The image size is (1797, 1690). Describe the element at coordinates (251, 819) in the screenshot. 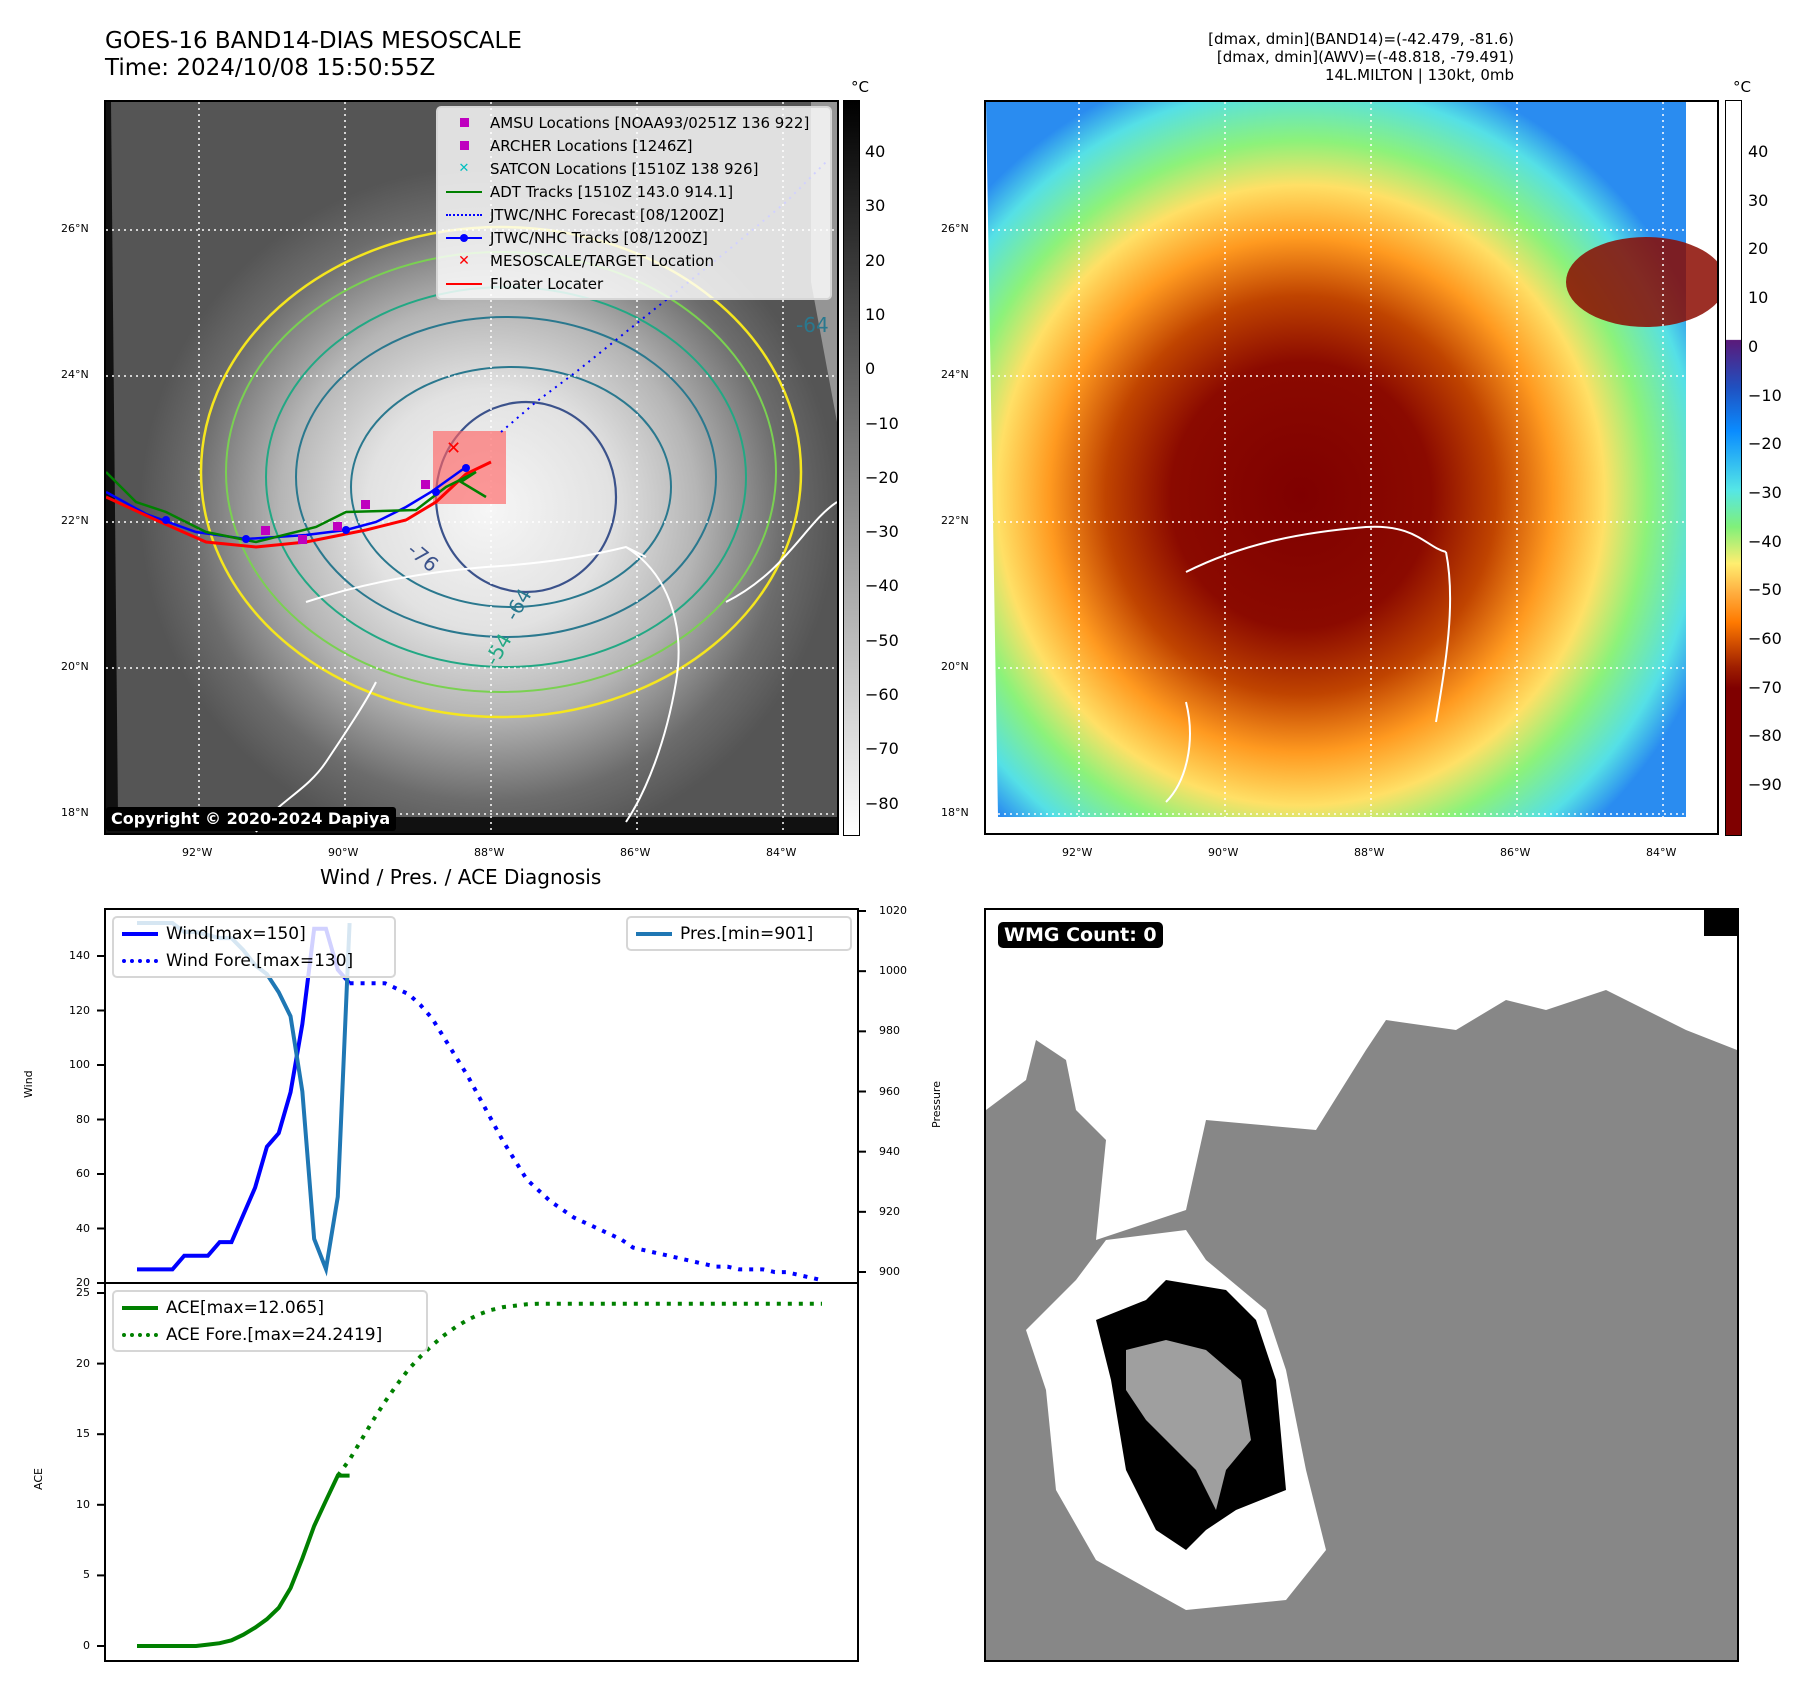

I see `copyright-label: Copyright © 2020-2024 Dapiya` at that location.